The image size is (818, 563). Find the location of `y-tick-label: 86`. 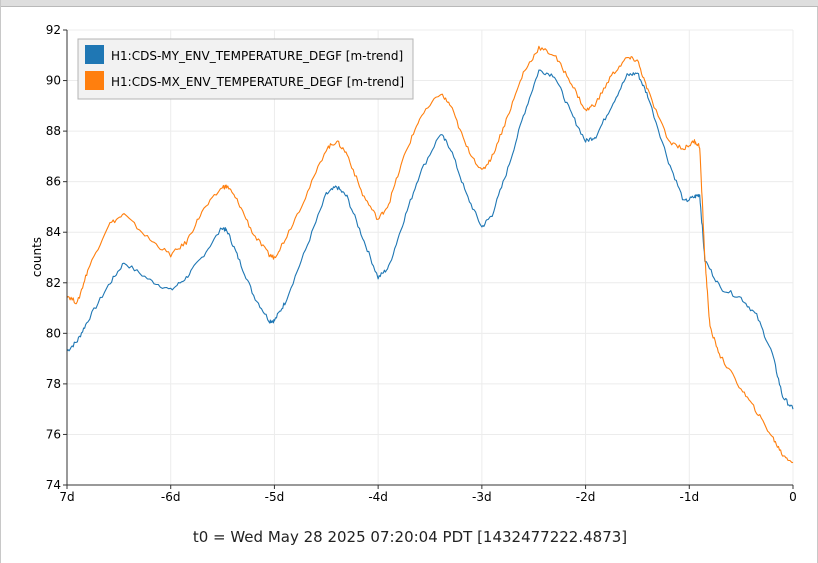

y-tick-label: 86 is located at coordinates (53, 182).